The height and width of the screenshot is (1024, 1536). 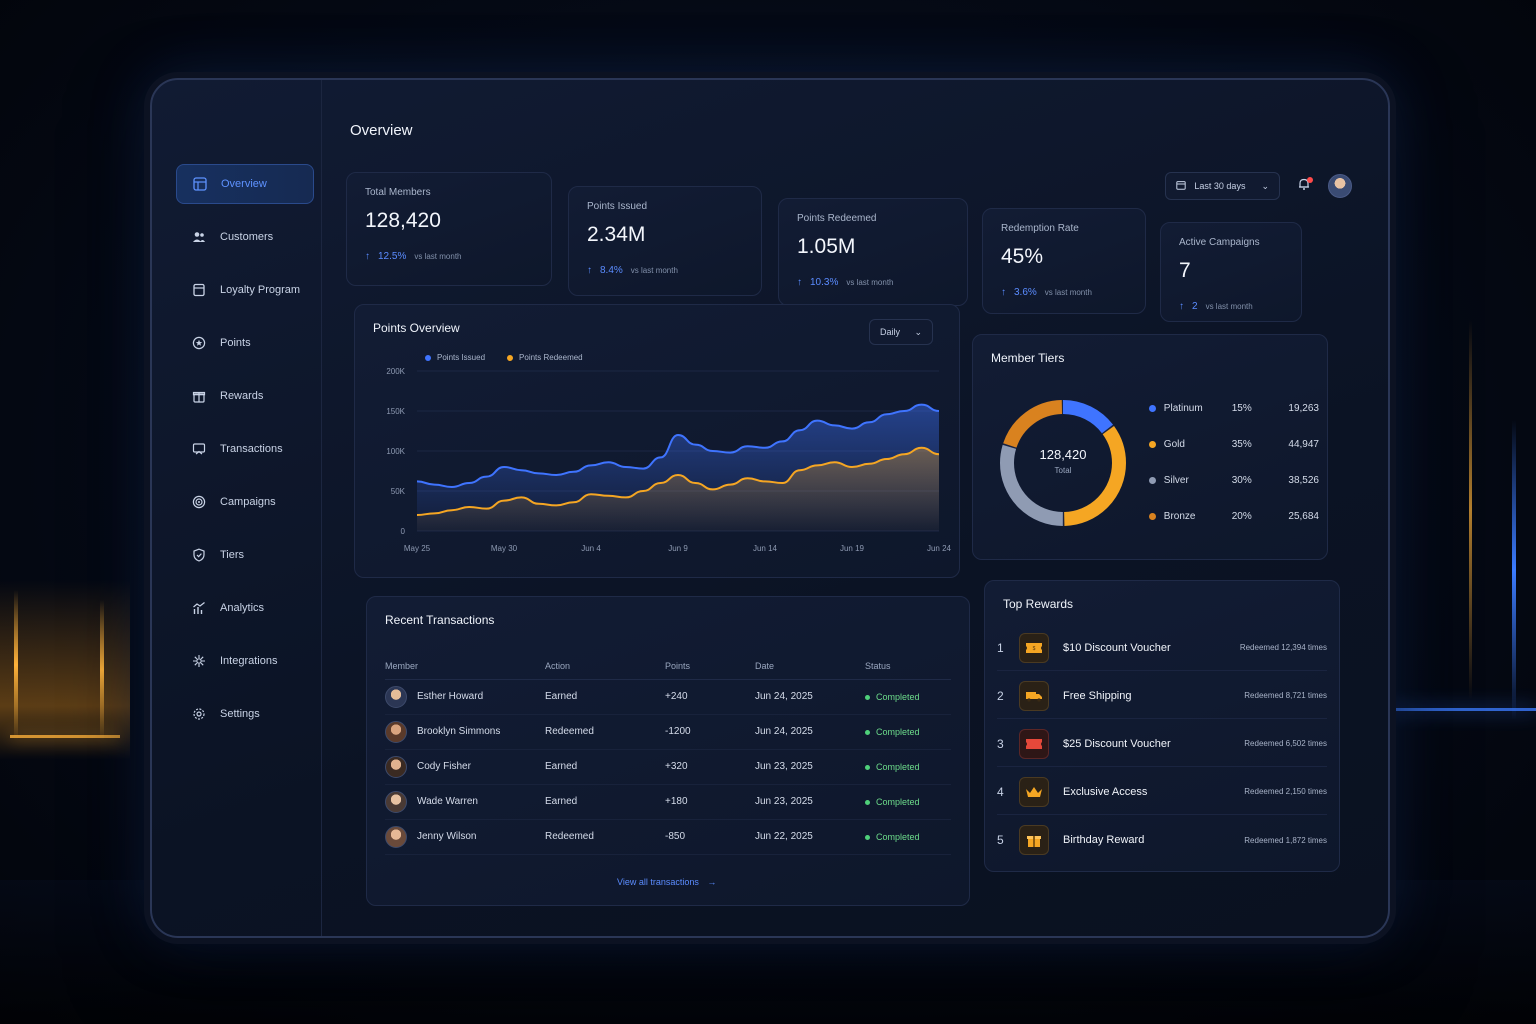 What do you see at coordinates (901, 332) in the screenshot?
I see `period-select: Daily ⌄` at bounding box center [901, 332].